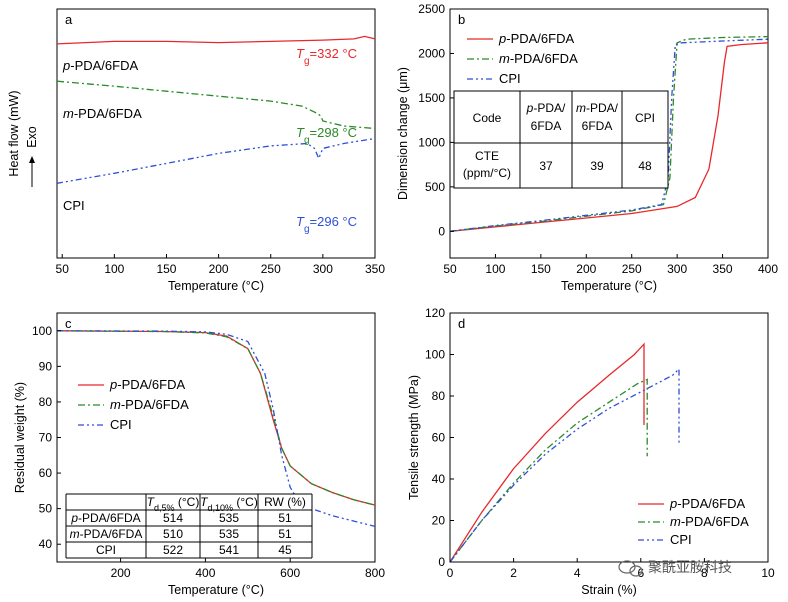 This screenshot has height=602, width=788. I want to click on y-tick-label-b: 500, so click(435, 187).